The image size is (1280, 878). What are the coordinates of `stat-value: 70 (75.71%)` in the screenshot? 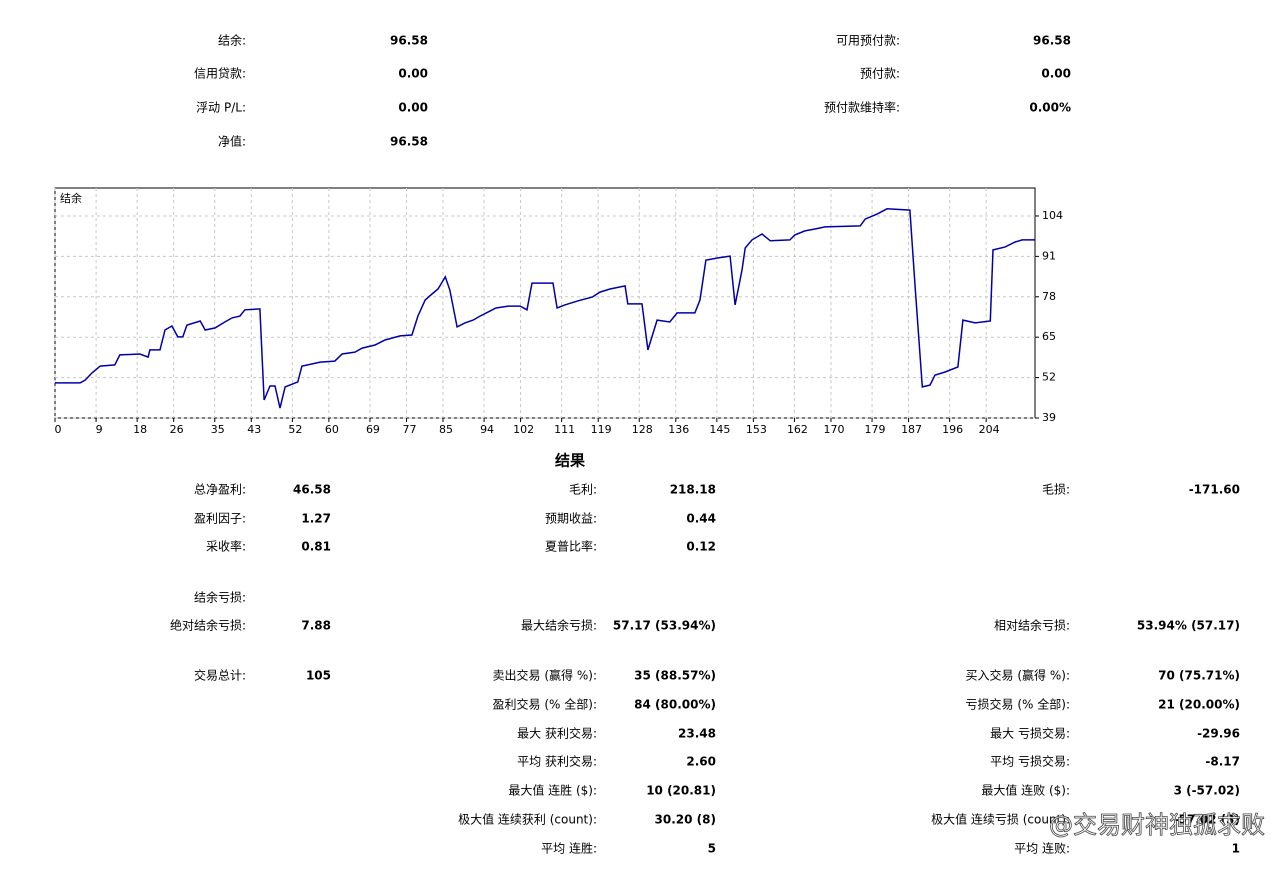 It's located at (1199, 676).